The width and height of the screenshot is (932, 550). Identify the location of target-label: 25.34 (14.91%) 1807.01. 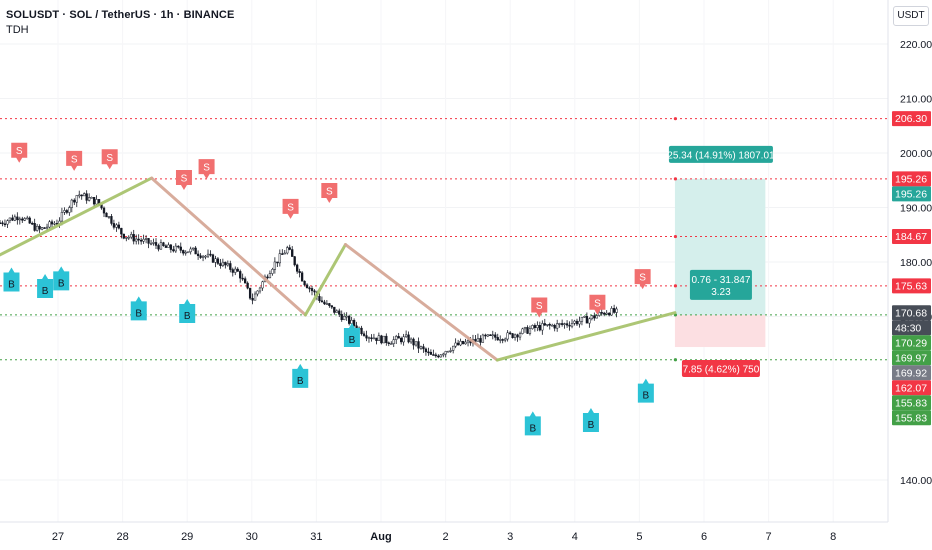
(721, 155).